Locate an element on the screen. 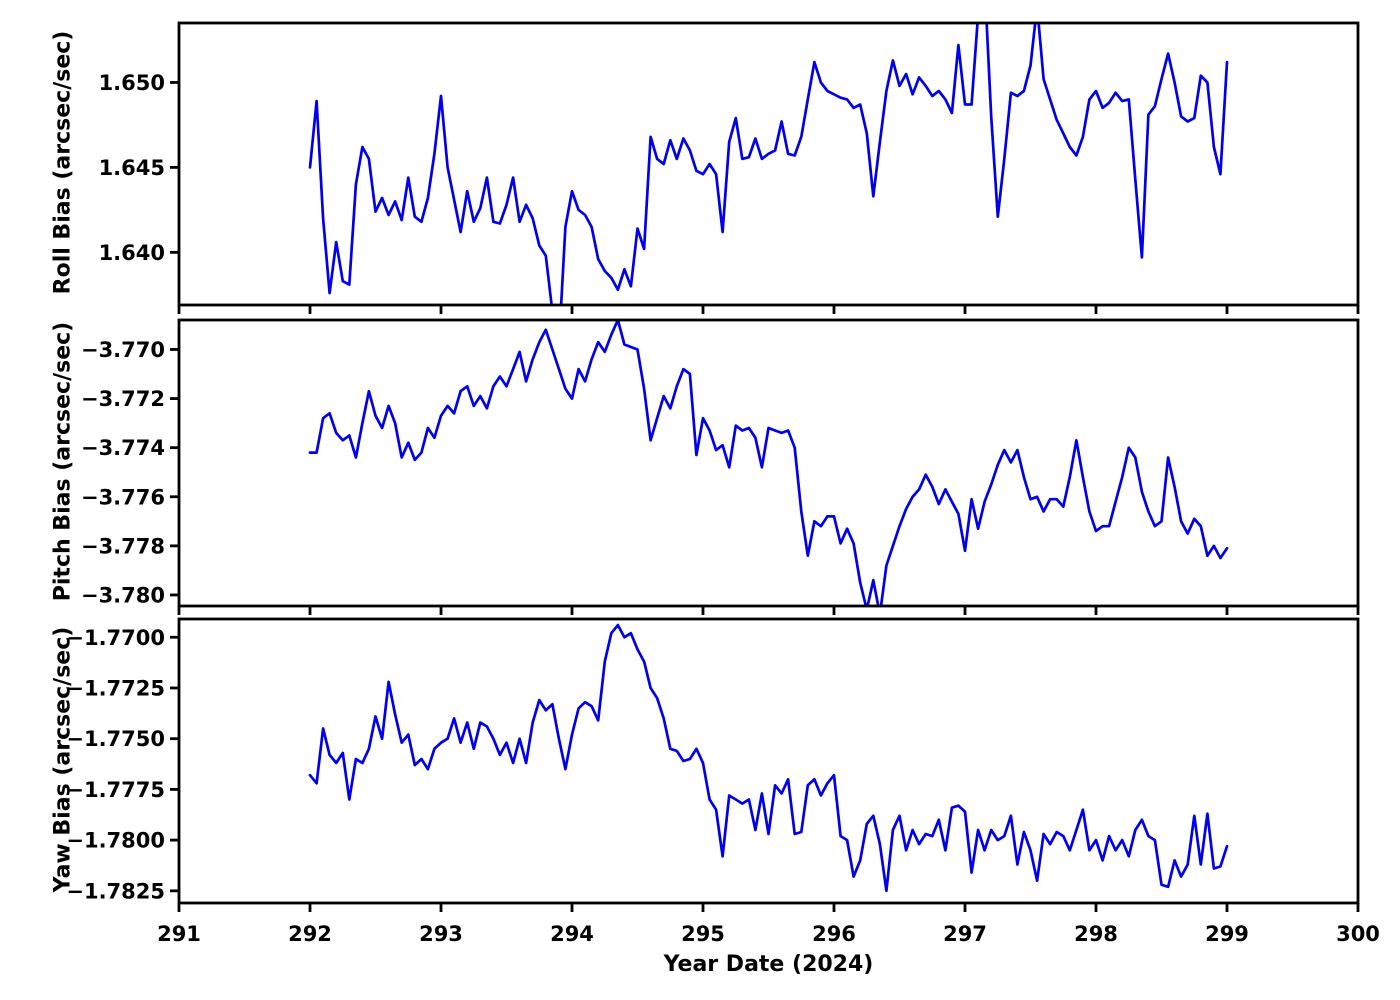 The height and width of the screenshot is (1000, 1400). yaw-y-tick-label: −1.7800 is located at coordinates (115, 841).